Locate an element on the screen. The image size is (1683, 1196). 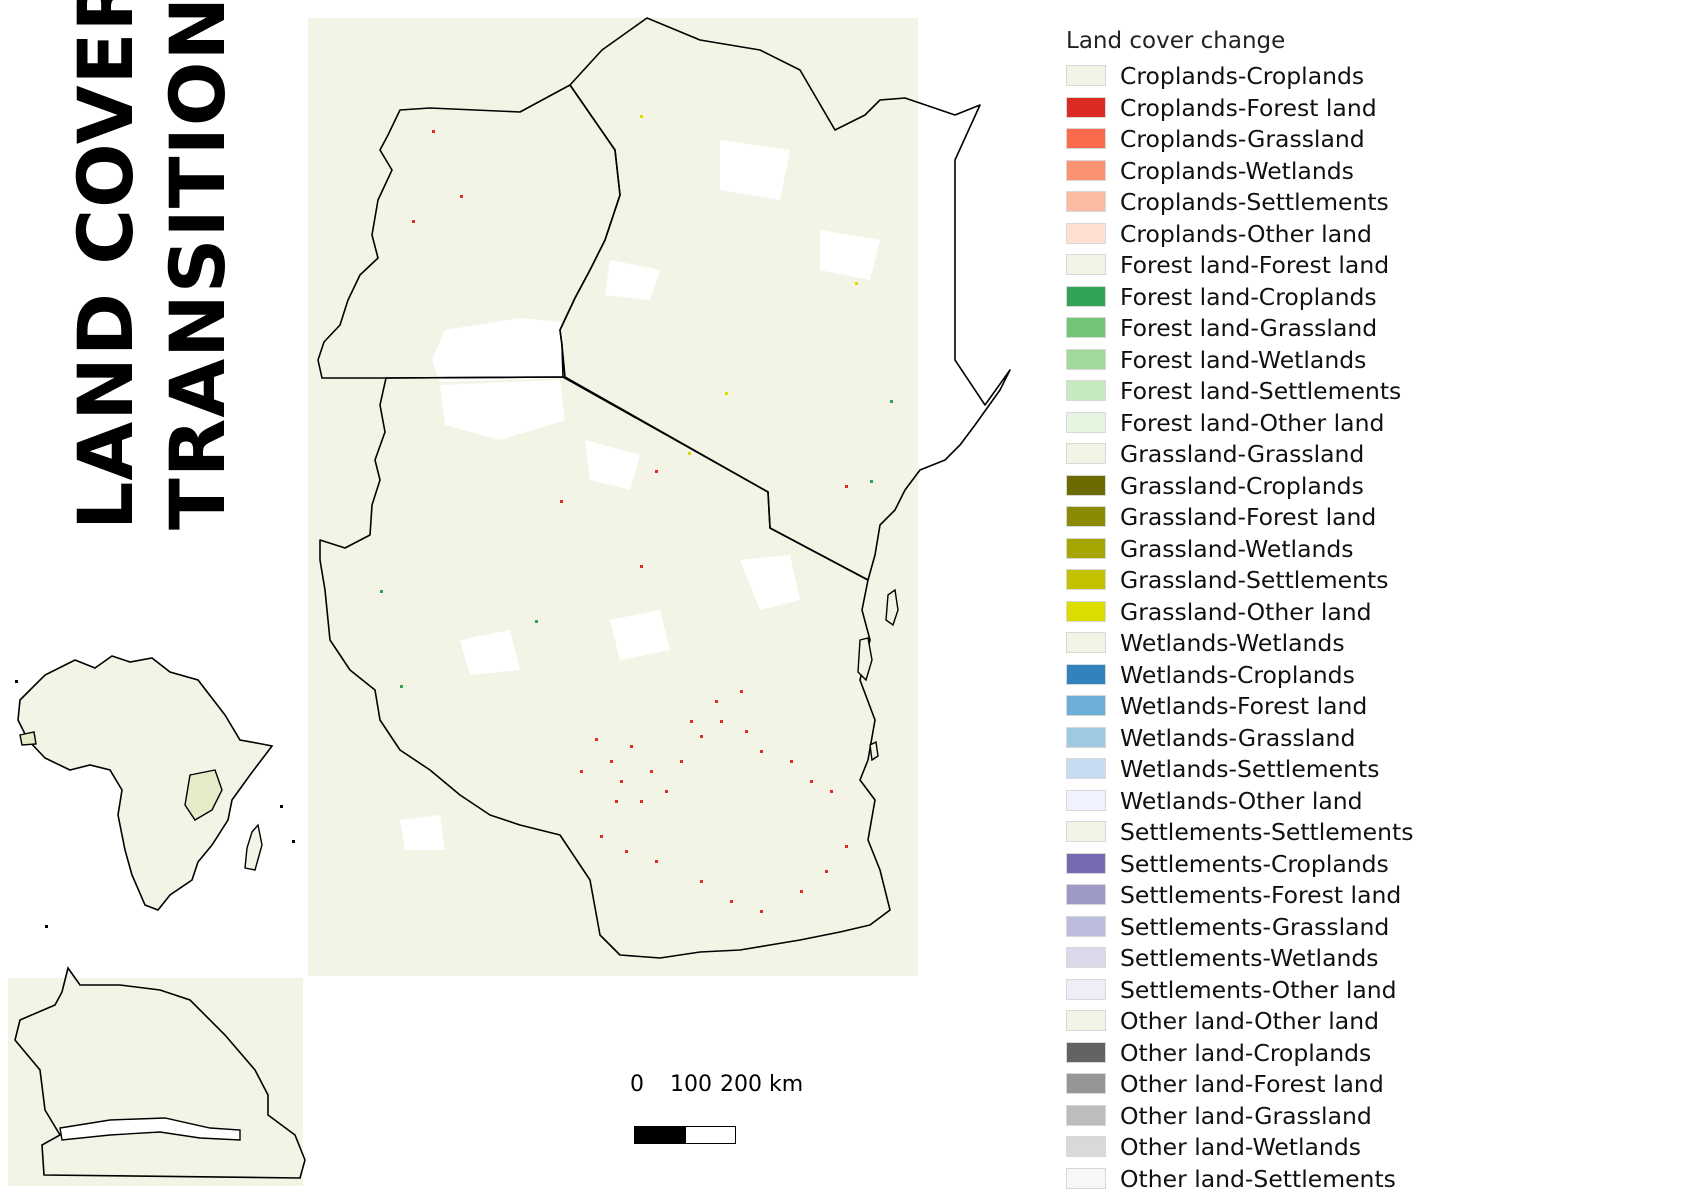
legend-label: Wetlands-Settlements is located at coordinates (1250, 769).